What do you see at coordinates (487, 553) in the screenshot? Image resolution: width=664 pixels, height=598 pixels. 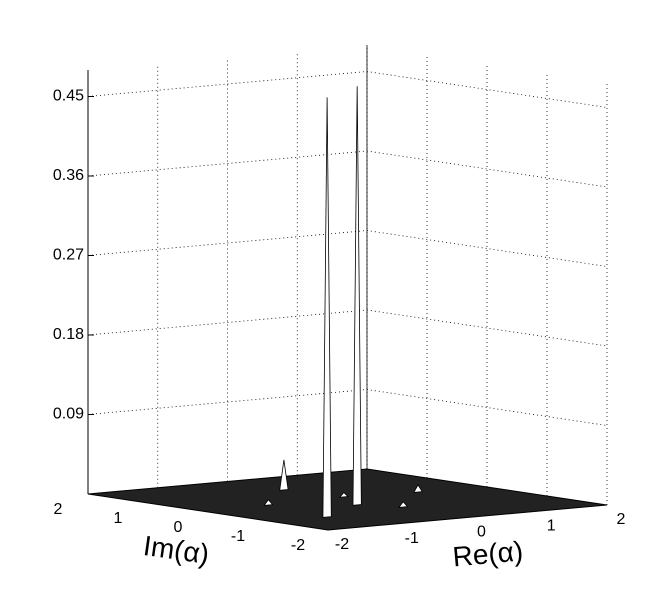 I see `x-axis-label: Re(α)` at bounding box center [487, 553].